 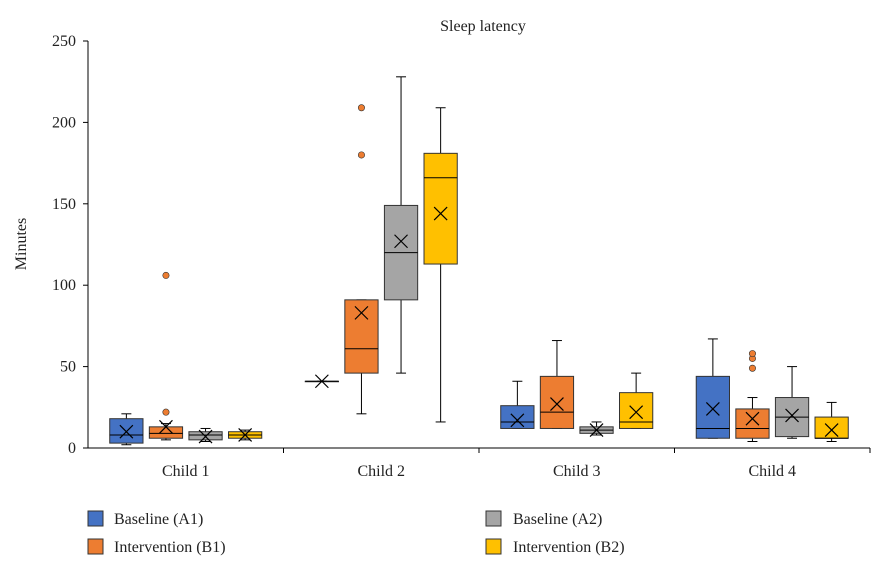 What do you see at coordinates (95, 546) in the screenshot?
I see `legend-swatch-intervention-b1` at bounding box center [95, 546].